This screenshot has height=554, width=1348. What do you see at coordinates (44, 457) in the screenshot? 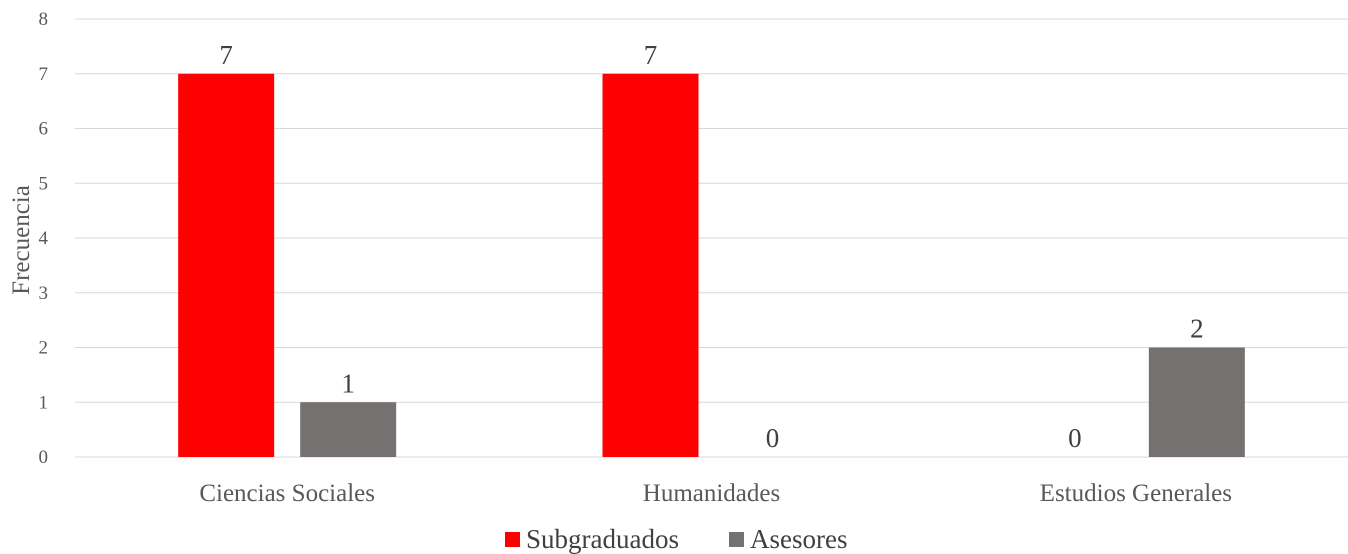
I see `y-tick-label: 0` at bounding box center [44, 457].